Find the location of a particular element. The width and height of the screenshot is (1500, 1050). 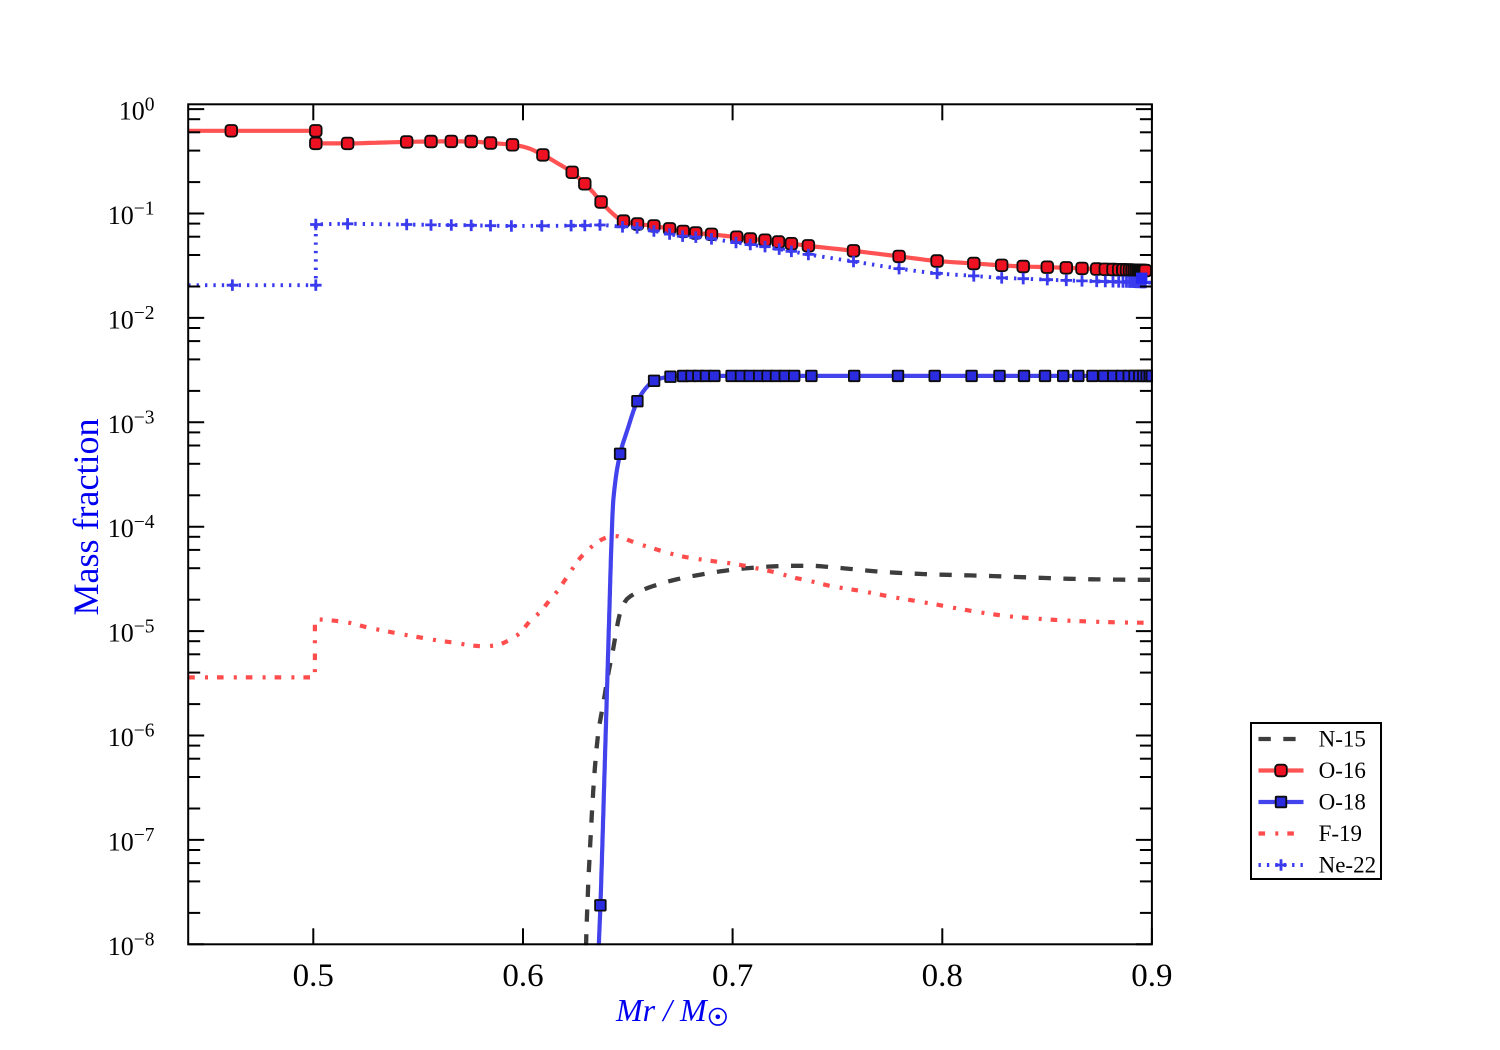

svg-text: 0.5 is located at coordinates (313, 976).